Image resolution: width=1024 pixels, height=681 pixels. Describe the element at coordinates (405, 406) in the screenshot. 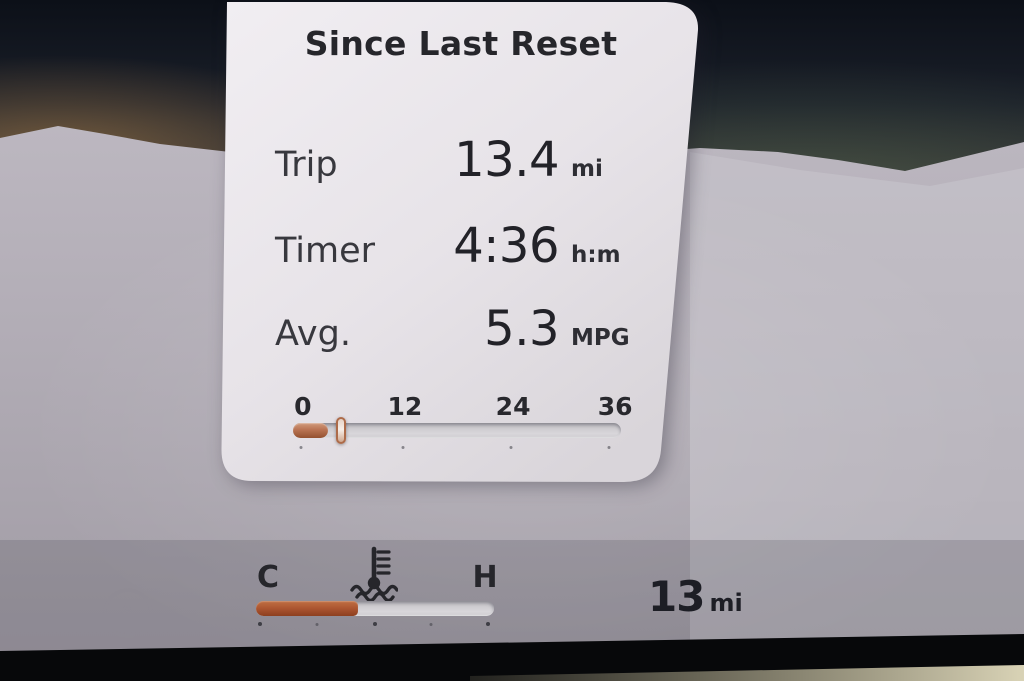

I see `gauge-tick-label: 12` at that location.